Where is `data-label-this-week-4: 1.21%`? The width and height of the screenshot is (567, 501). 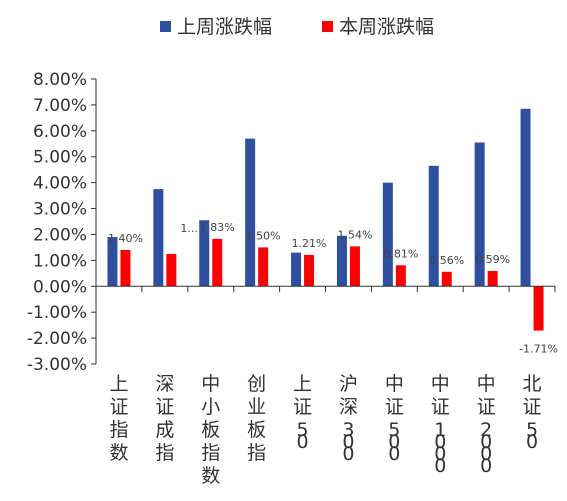 data-label-this-week-4: 1.21% is located at coordinates (309, 243).